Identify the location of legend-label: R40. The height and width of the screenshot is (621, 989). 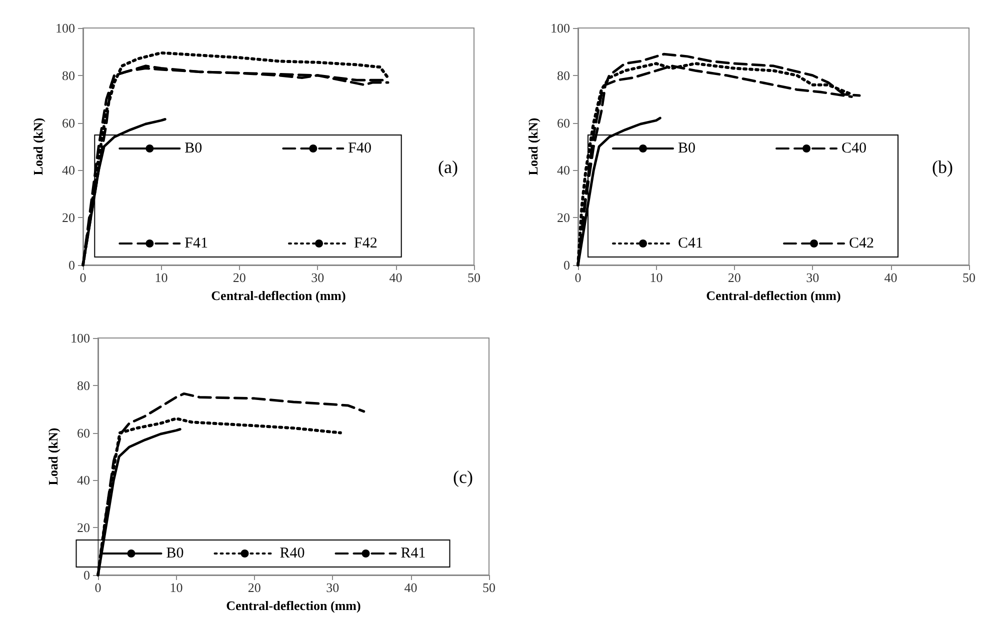
(292, 554).